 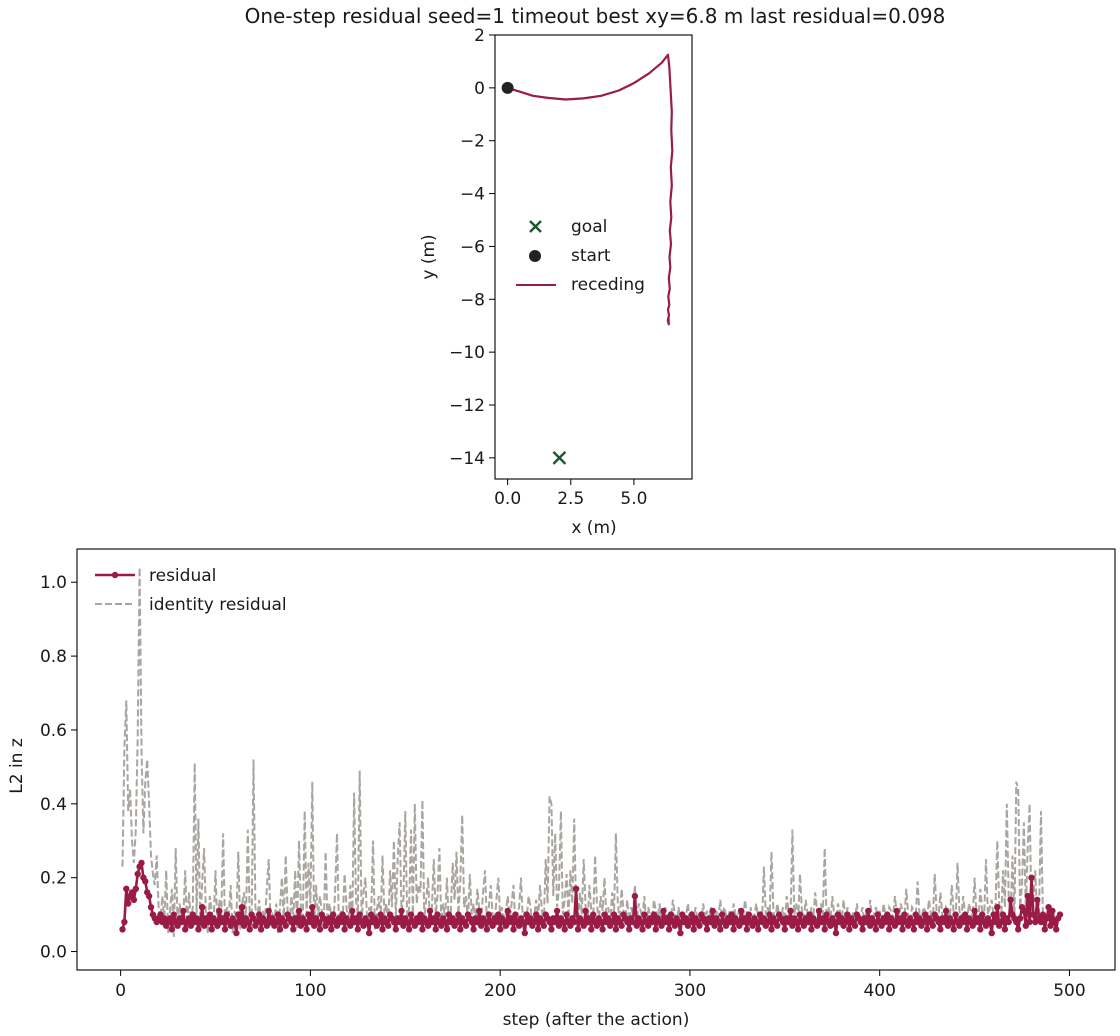 I want to click on trajectory-y-tick-label: −4, so click(x=472, y=195).